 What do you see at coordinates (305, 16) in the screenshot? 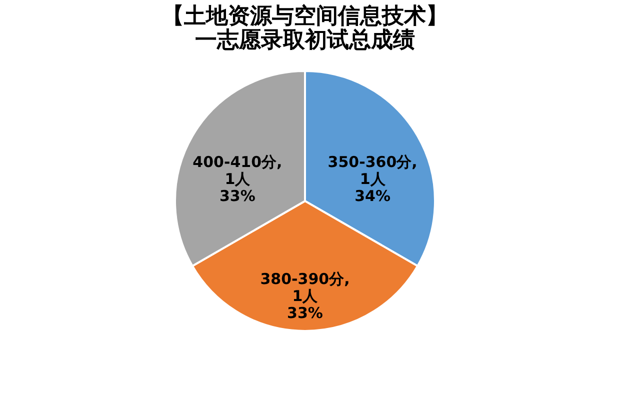
I see `text: 【土地资源与空间信息技术】` at bounding box center [305, 16].